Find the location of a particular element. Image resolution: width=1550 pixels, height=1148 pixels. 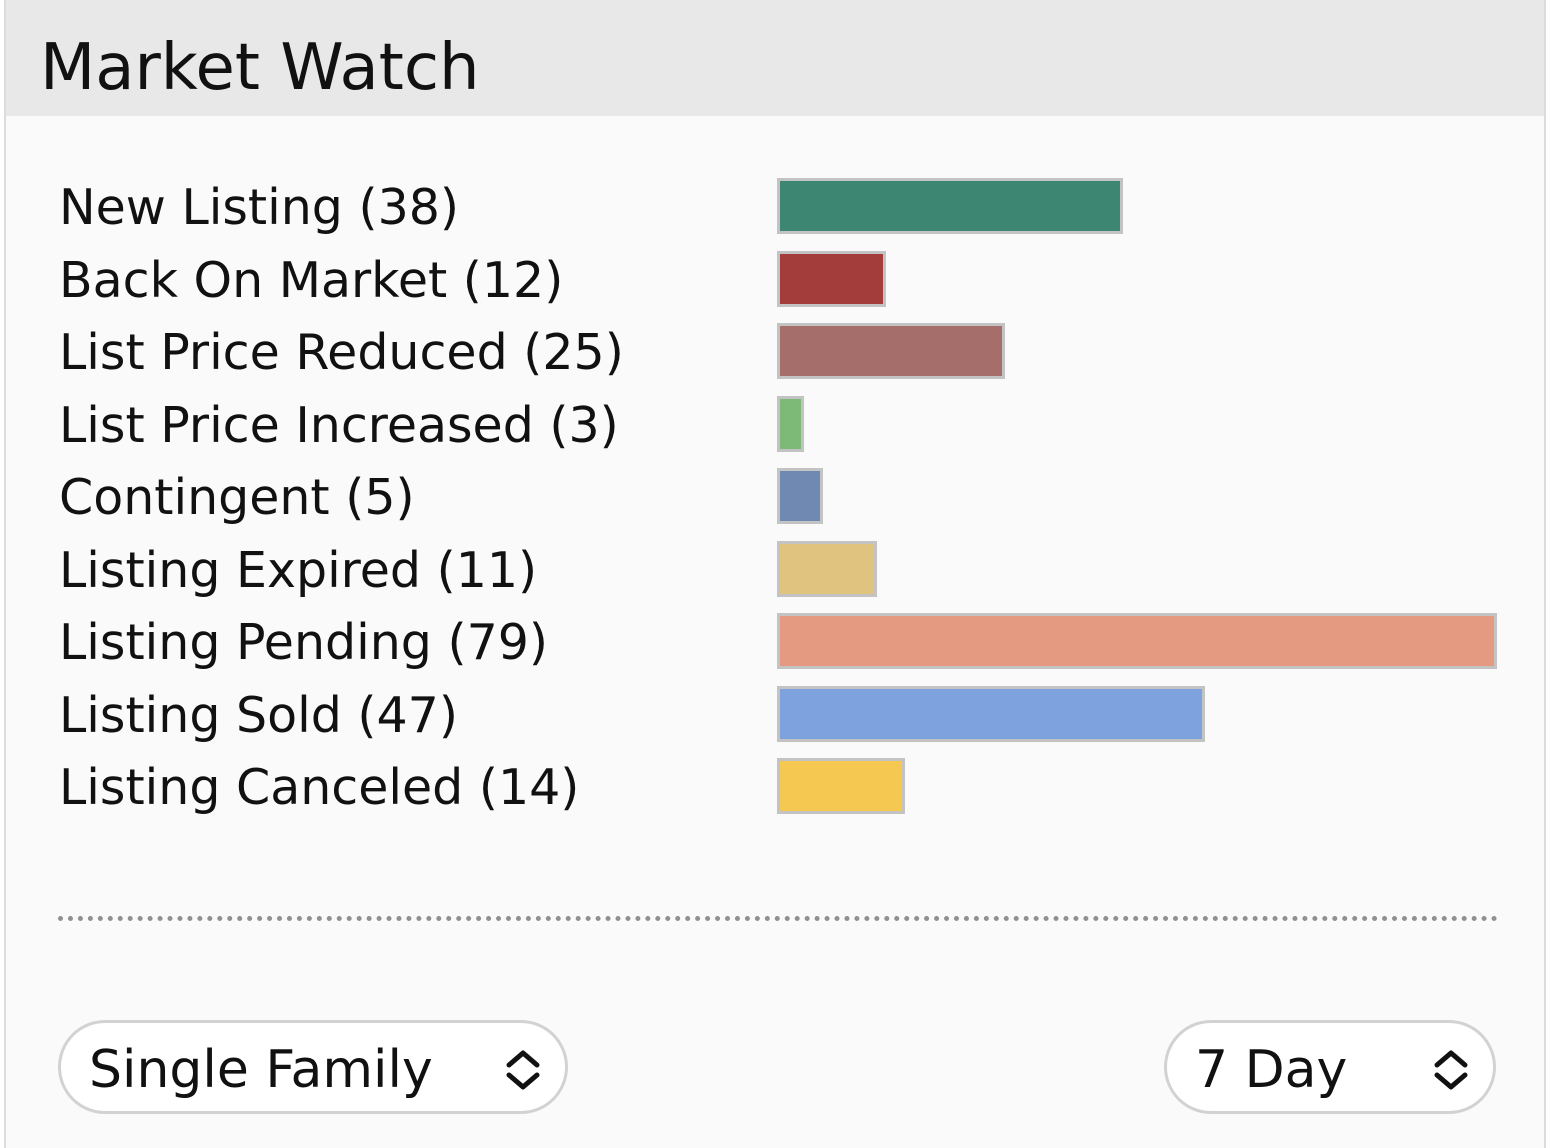

bar-list-price-increased is located at coordinates (790, 423).